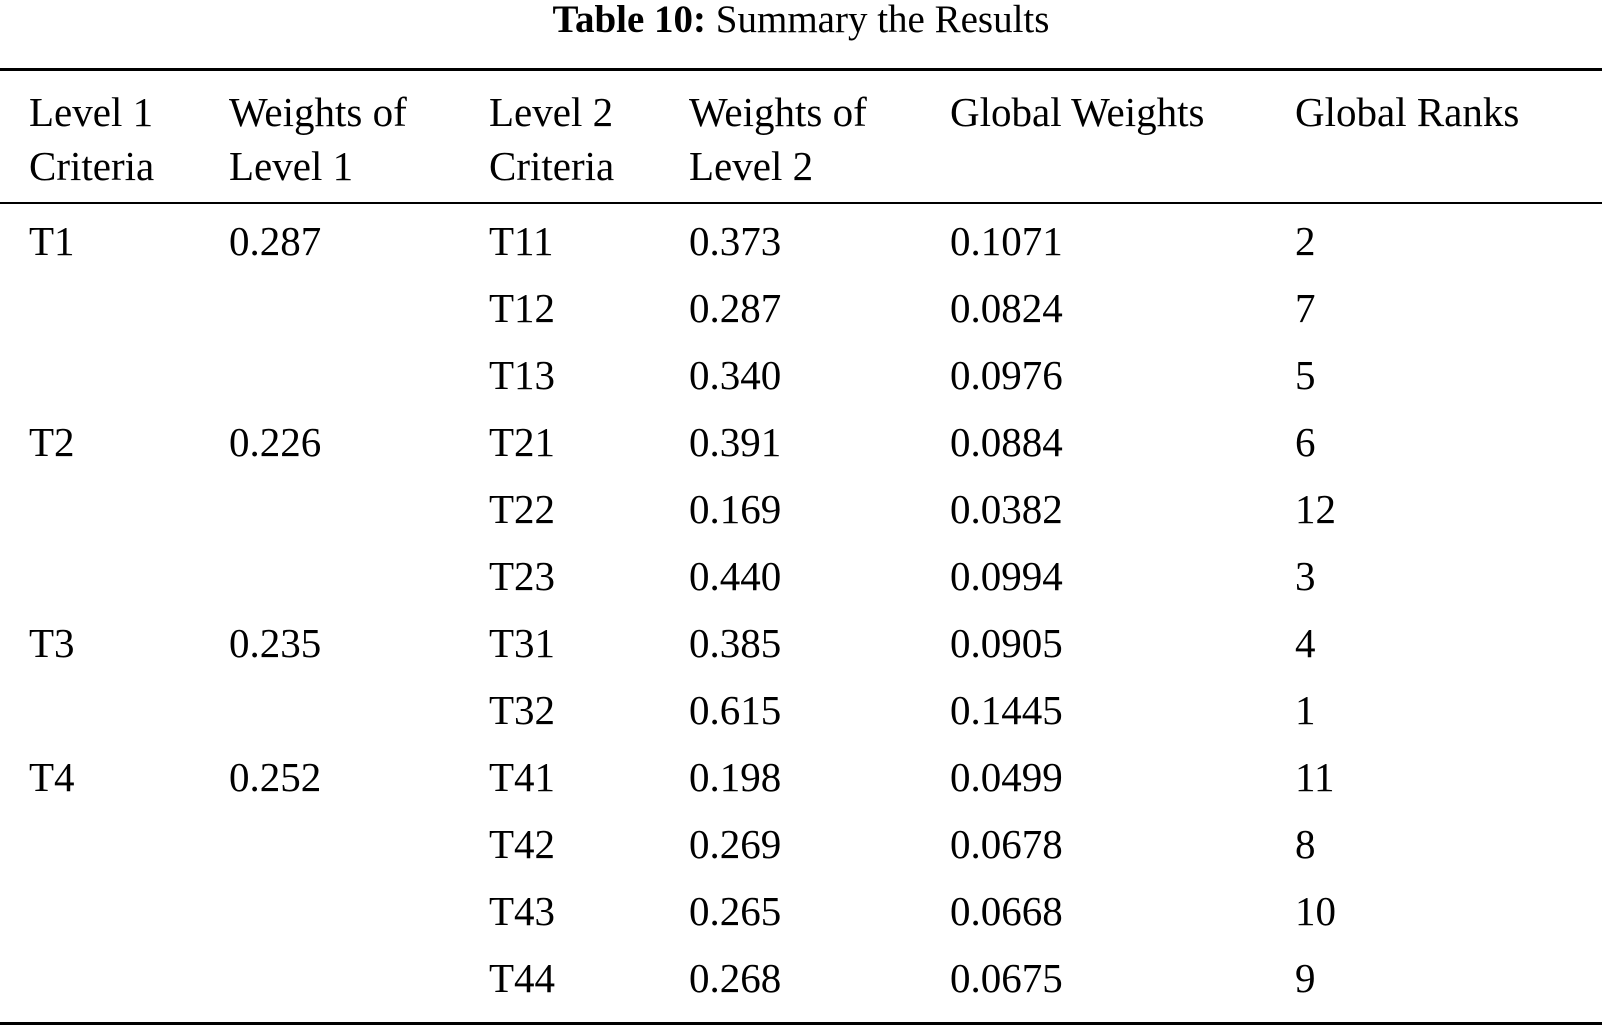  I want to click on table-cell: T31, so click(522, 643).